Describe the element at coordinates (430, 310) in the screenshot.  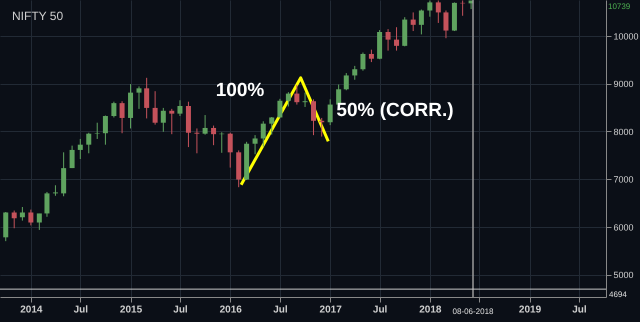
I see `x-tick-label: 2018` at that location.